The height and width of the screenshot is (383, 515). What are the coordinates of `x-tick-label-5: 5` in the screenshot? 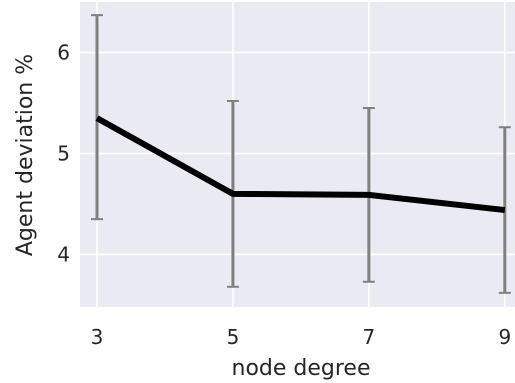 It's located at (233, 337).